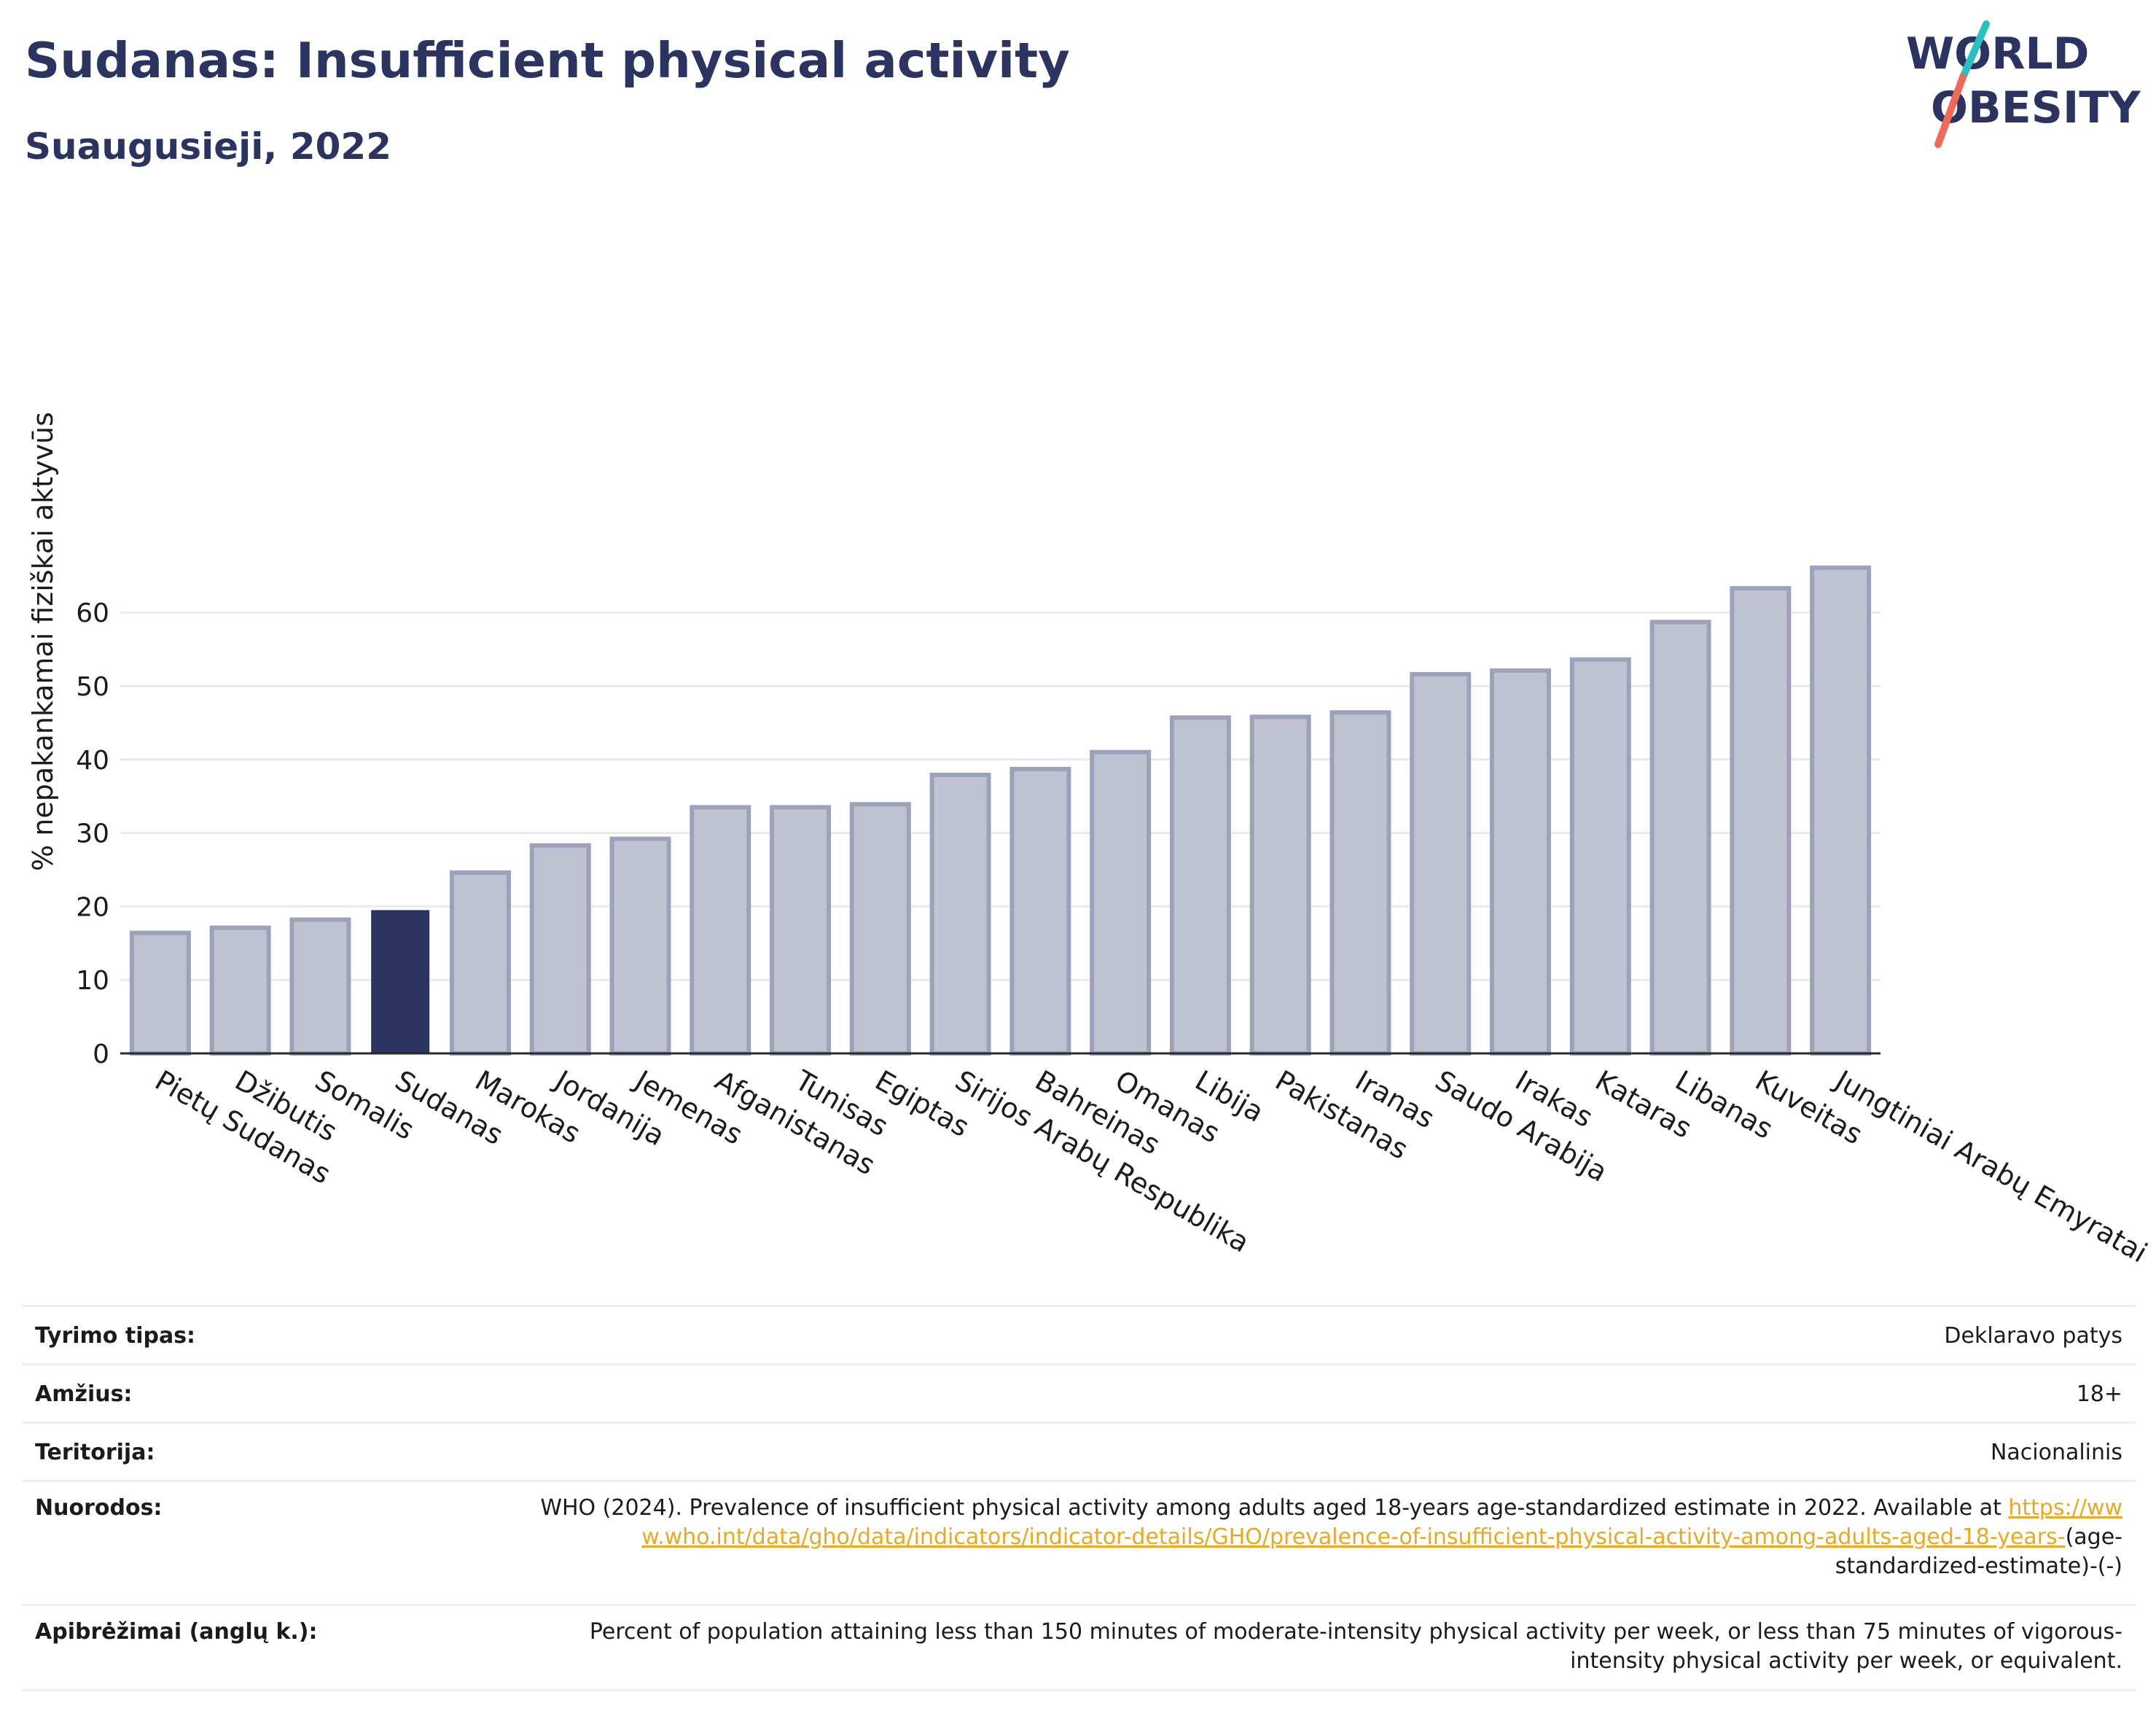  What do you see at coordinates (1521, 862) in the screenshot?
I see `bar-irakas` at bounding box center [1521, 862].